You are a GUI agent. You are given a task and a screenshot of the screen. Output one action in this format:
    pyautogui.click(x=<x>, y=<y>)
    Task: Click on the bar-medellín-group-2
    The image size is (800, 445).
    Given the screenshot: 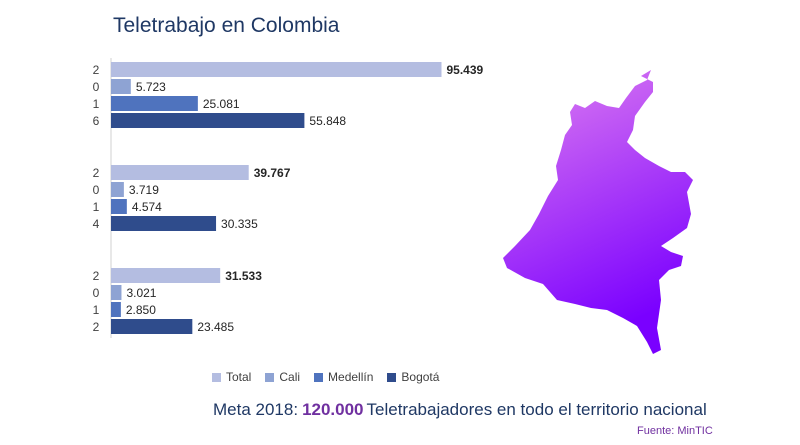 What is the action you would take?
    pyautogui.click(x=116, y=309)
    